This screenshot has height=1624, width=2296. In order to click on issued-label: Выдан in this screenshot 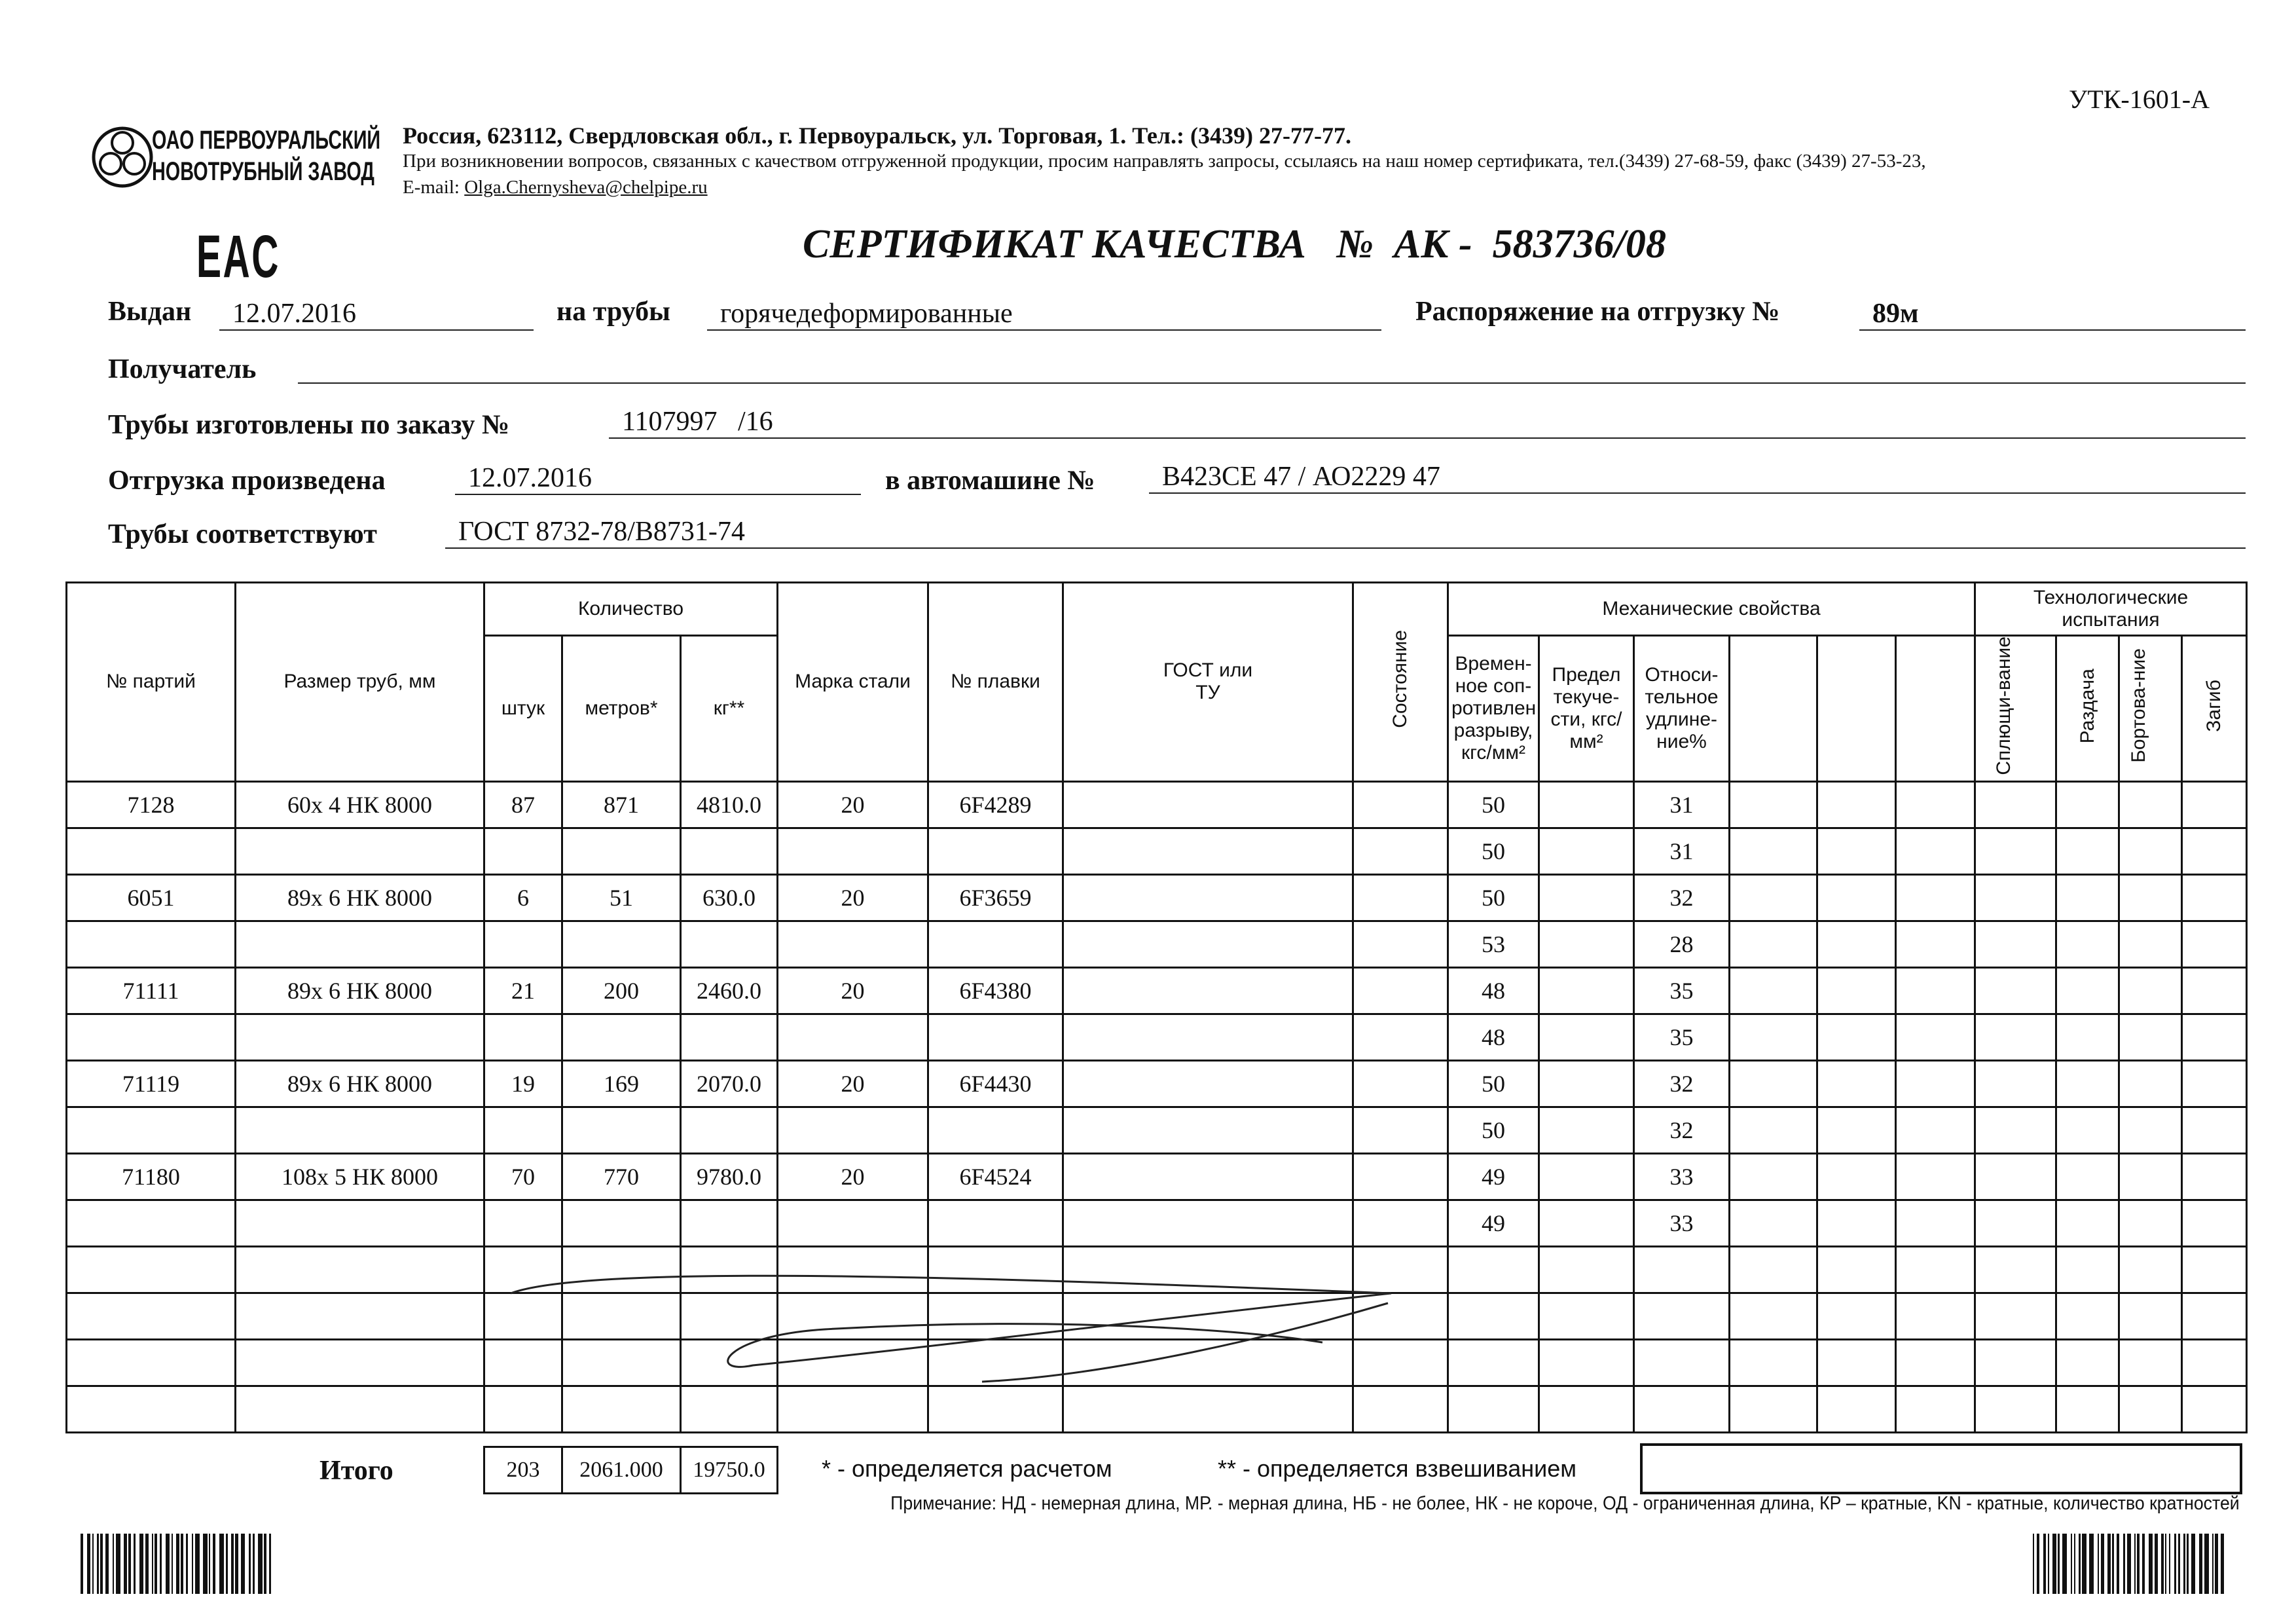, I will do `click(150, 312)`.